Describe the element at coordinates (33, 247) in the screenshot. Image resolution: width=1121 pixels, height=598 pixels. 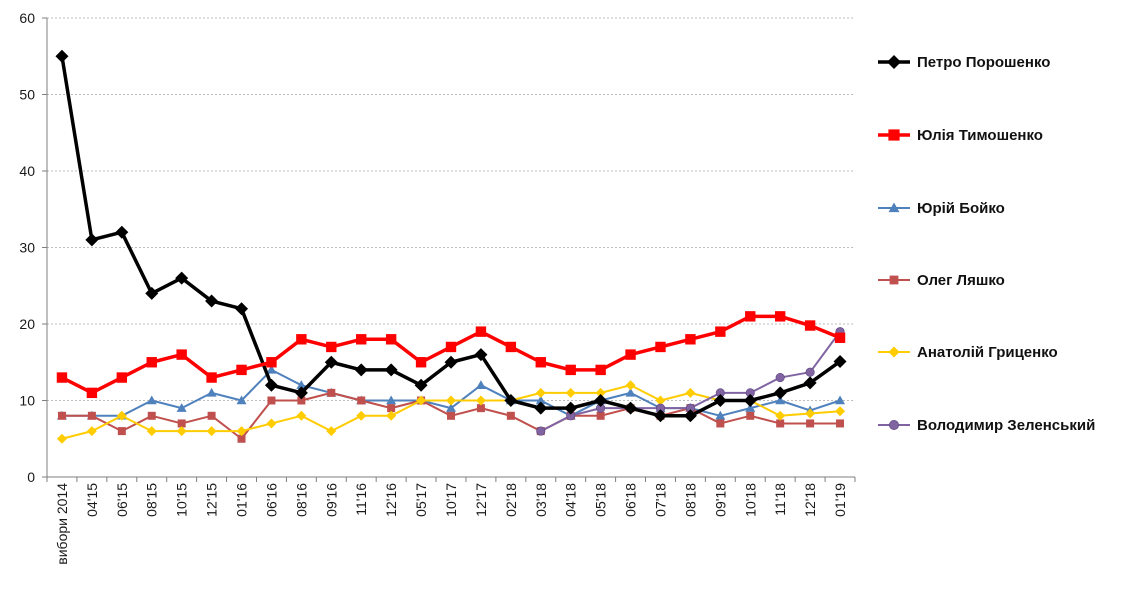
I see `y-axis: 0 10 20 30 40 50 60` at that location.